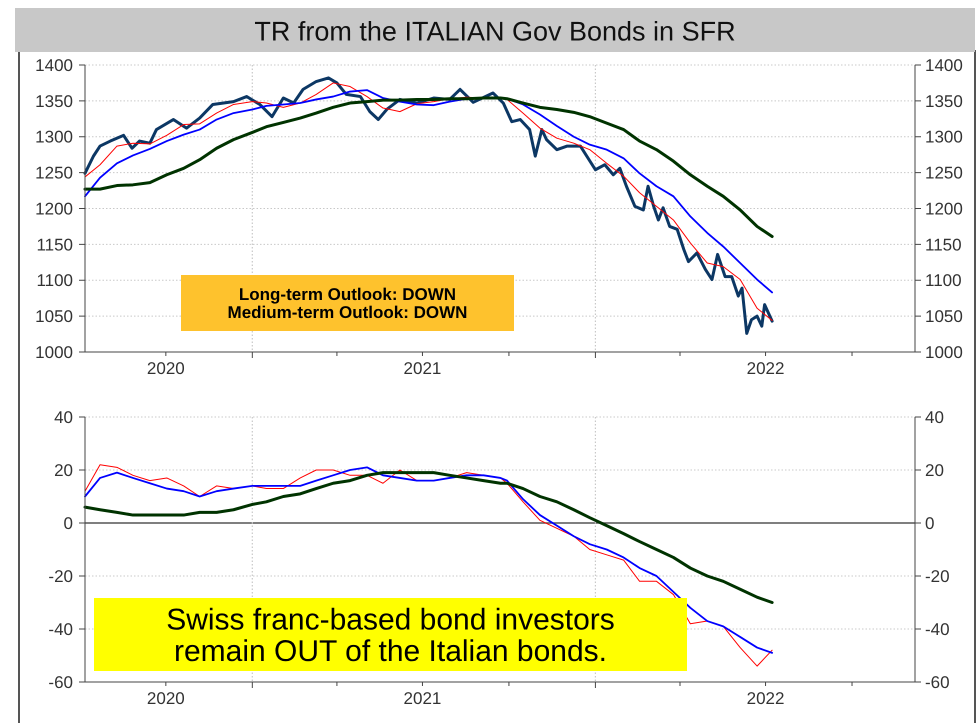 The width and height of the screenshot is (978, 723). I want to click on y-tick-label: 1300, so click(54, 137).